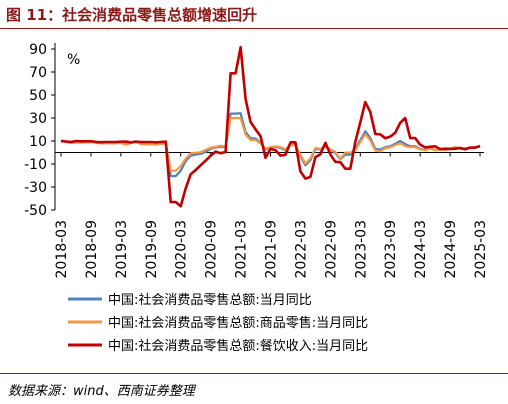  What do you see at coordinates (38, 119) in the screenshot?
I see `y-tick-label: 30` at bounding box center [38, 119].